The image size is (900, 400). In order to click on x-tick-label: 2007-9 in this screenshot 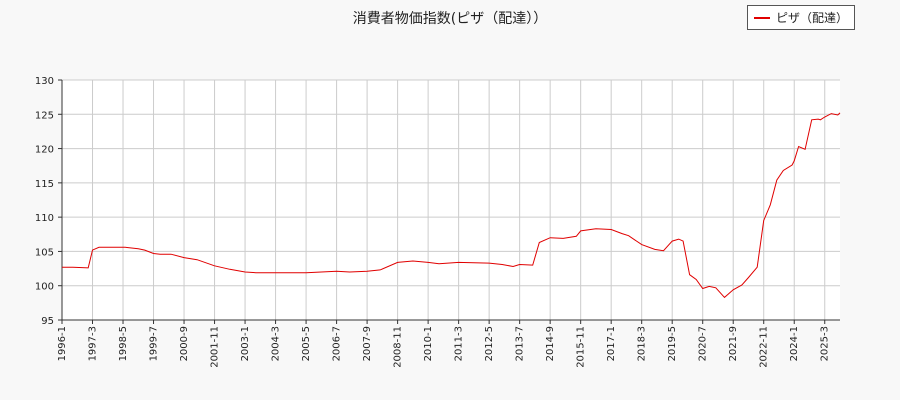, I will do `click(367, 343)`.